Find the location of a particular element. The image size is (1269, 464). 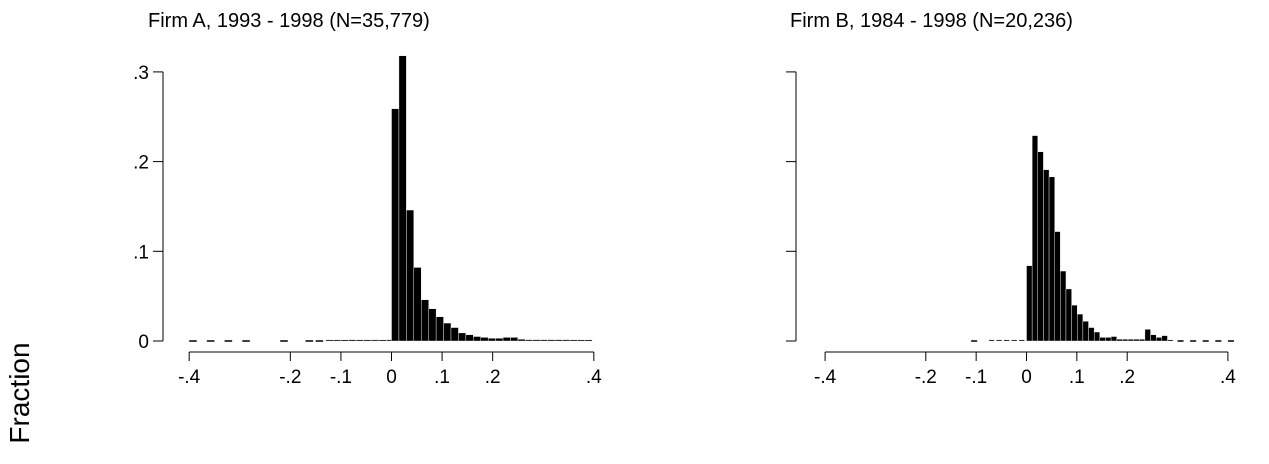

chart-title-firm-a: Firm A, 1993 - 1998 (N=35,779) is located at coordinates (289, 21).